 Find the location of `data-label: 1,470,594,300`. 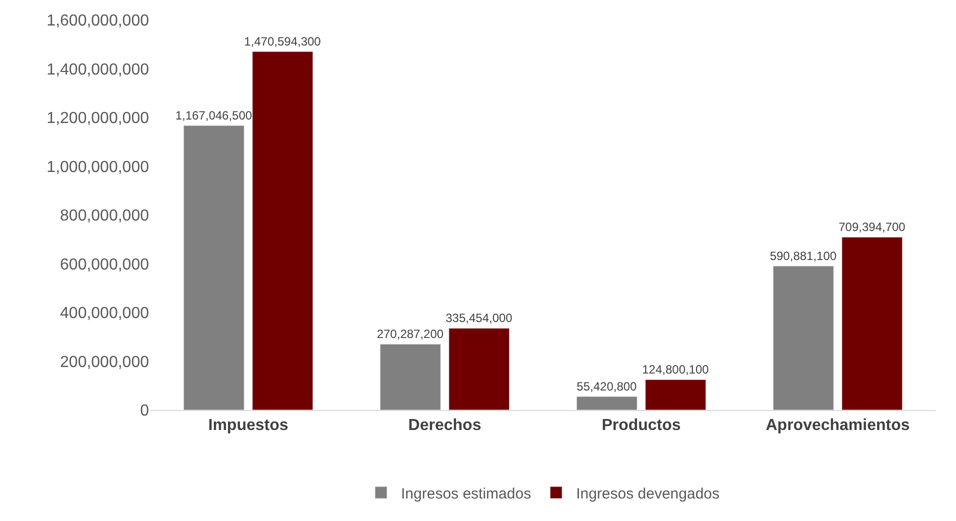

data-label: 1,470,594,300 is located at coordinates (283, 41).